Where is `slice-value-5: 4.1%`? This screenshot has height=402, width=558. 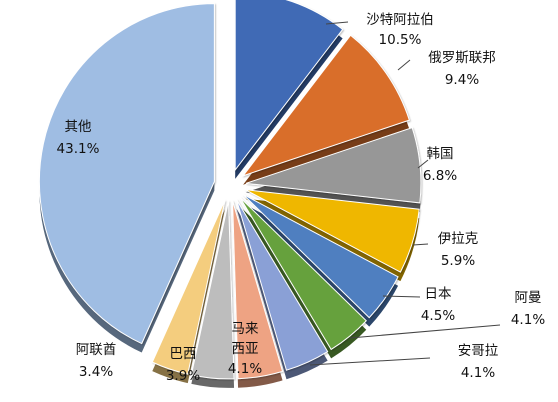 slice-value-5: 4.1% is located at coordinates (528, 320).